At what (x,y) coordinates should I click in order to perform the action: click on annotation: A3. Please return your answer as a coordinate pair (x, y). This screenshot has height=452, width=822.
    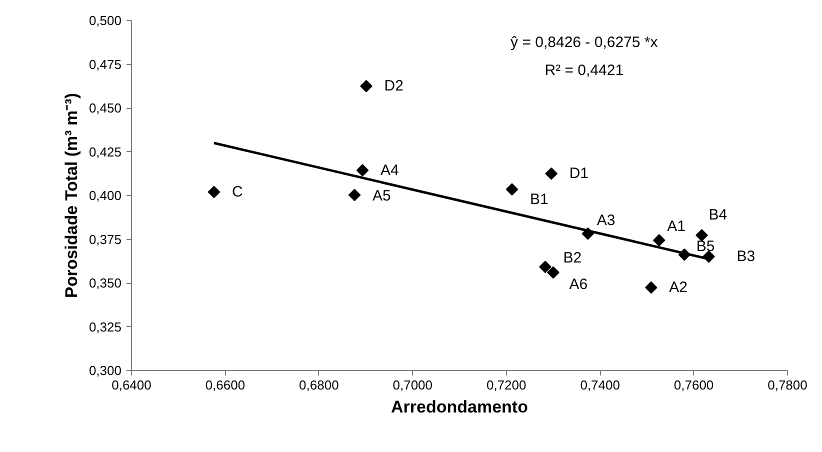
    Looking at the image, I should click on (606, 221).